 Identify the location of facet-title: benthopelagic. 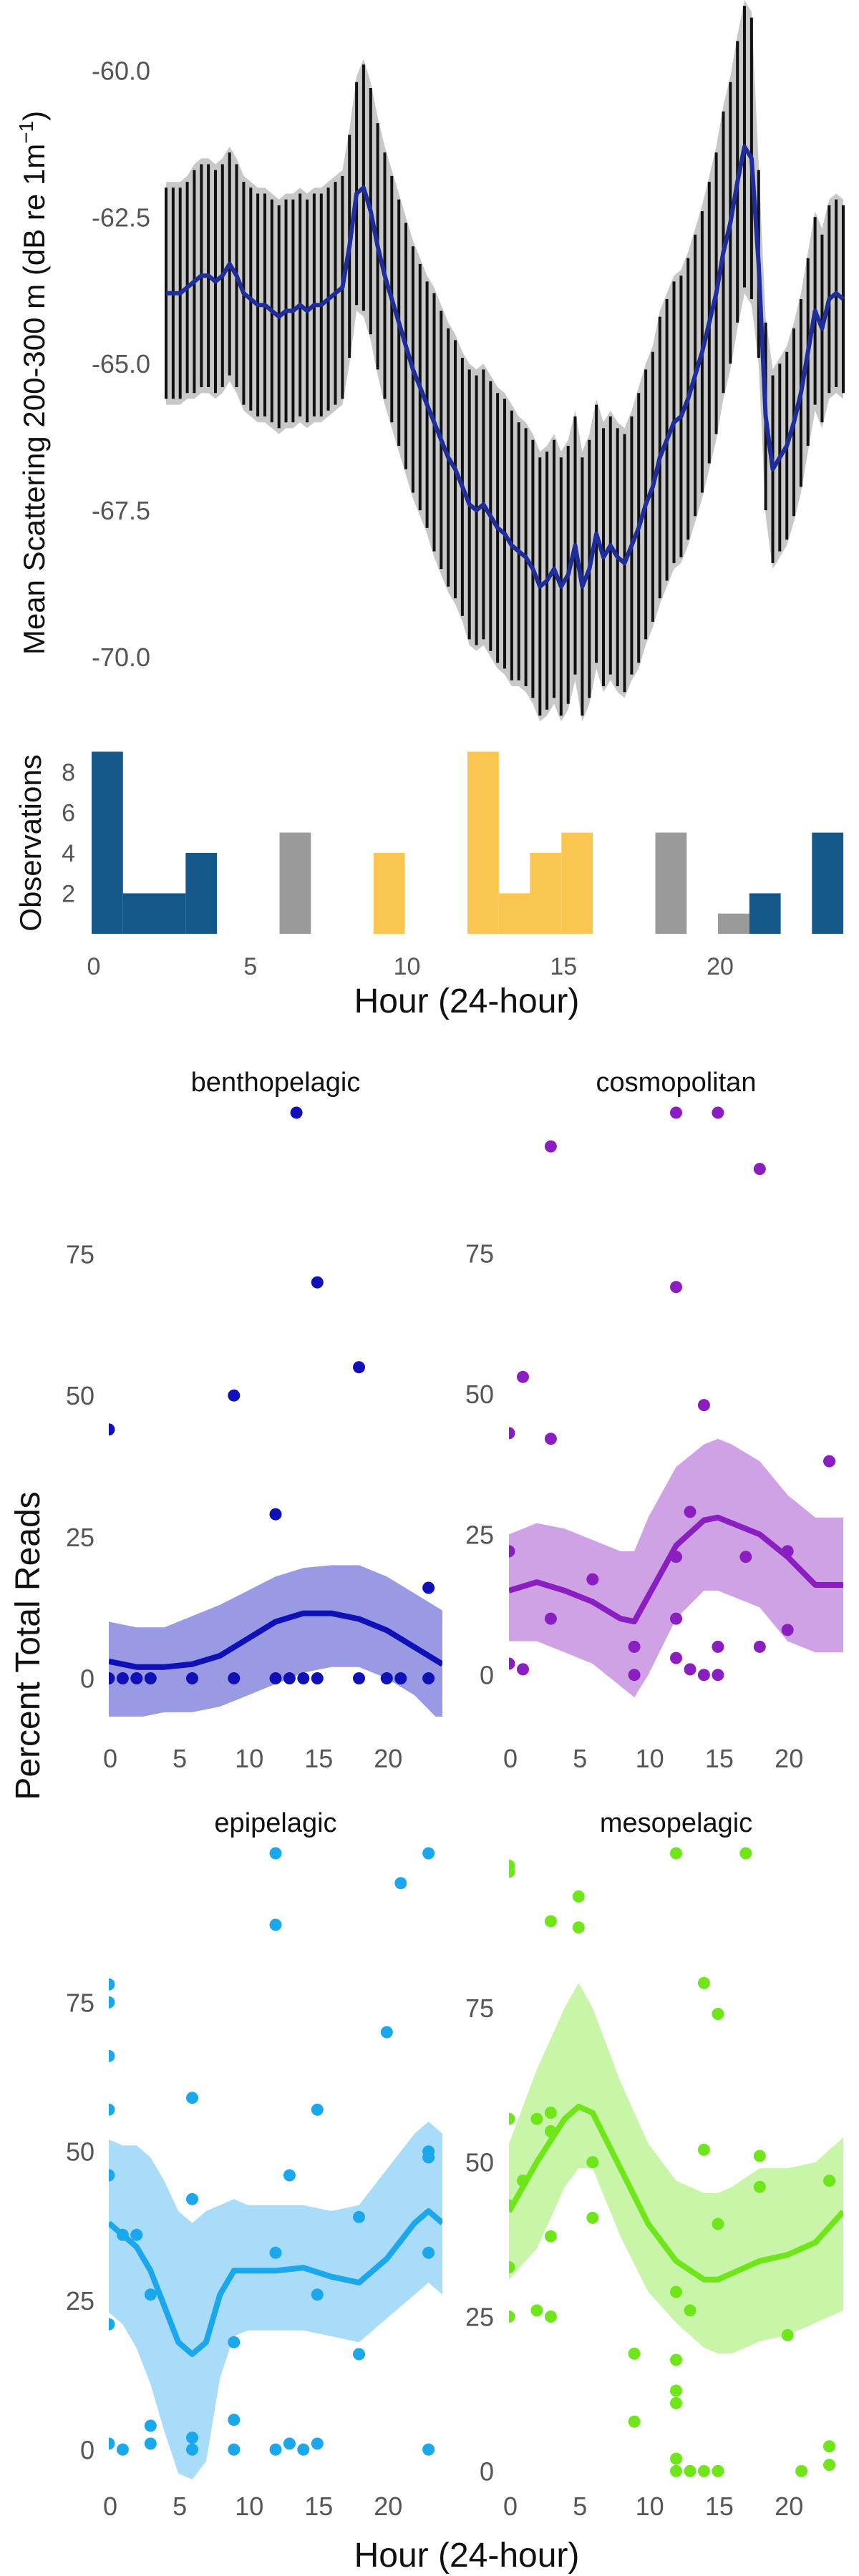
(276, 1083).